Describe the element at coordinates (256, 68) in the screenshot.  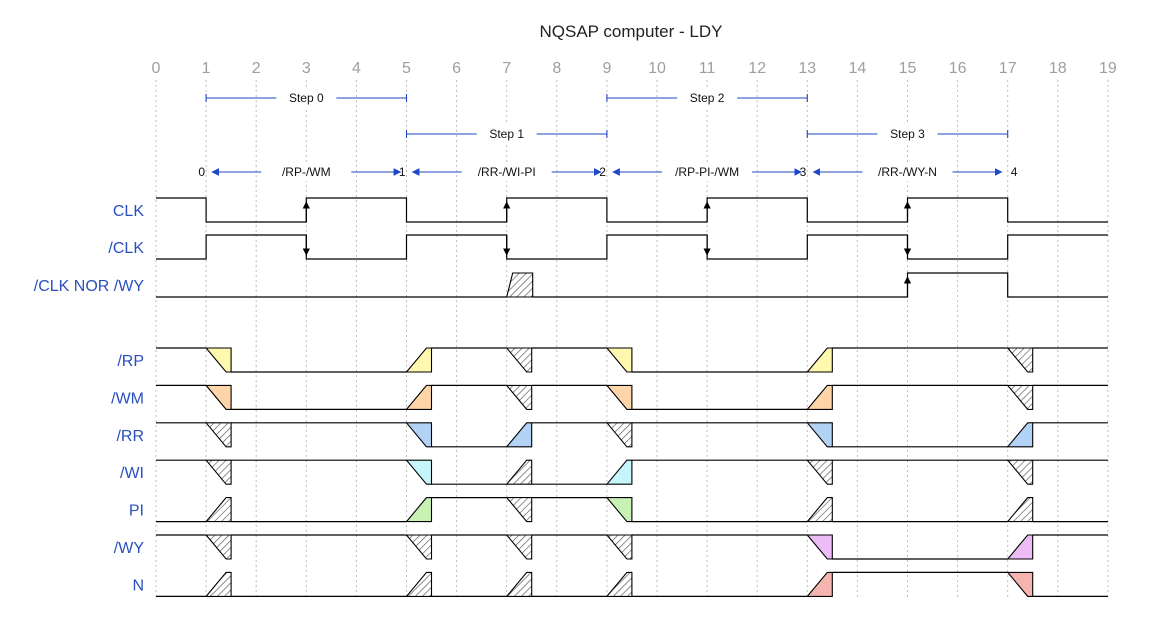
I see `tick-label: 2` at that location.